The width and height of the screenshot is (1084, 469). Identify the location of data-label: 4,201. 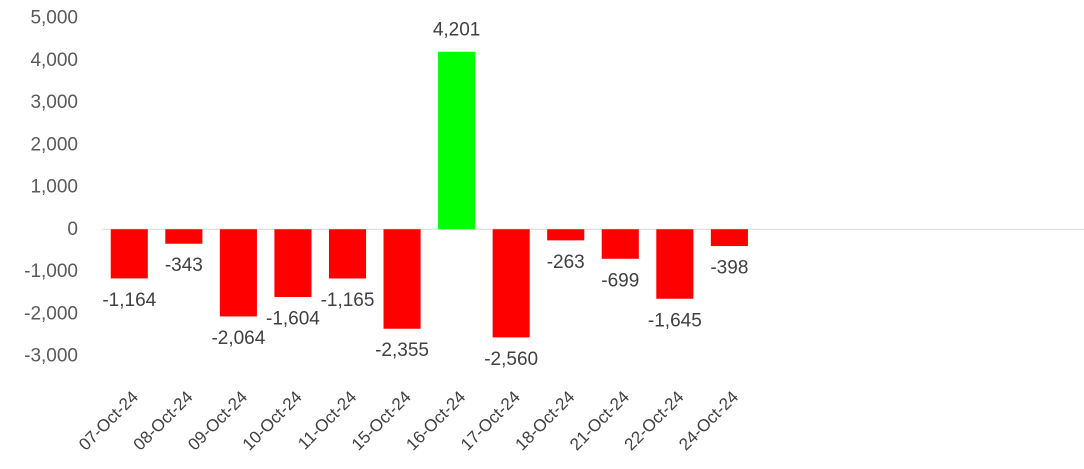
(457, 29).